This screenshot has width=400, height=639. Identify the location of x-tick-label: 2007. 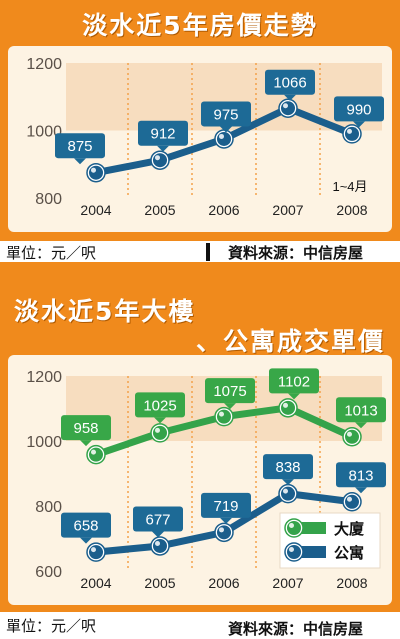
(287, 583).